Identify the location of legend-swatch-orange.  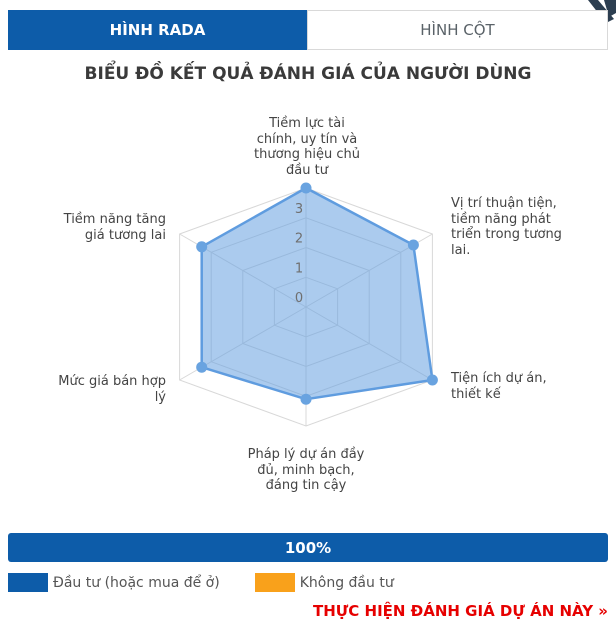
(274, 582).